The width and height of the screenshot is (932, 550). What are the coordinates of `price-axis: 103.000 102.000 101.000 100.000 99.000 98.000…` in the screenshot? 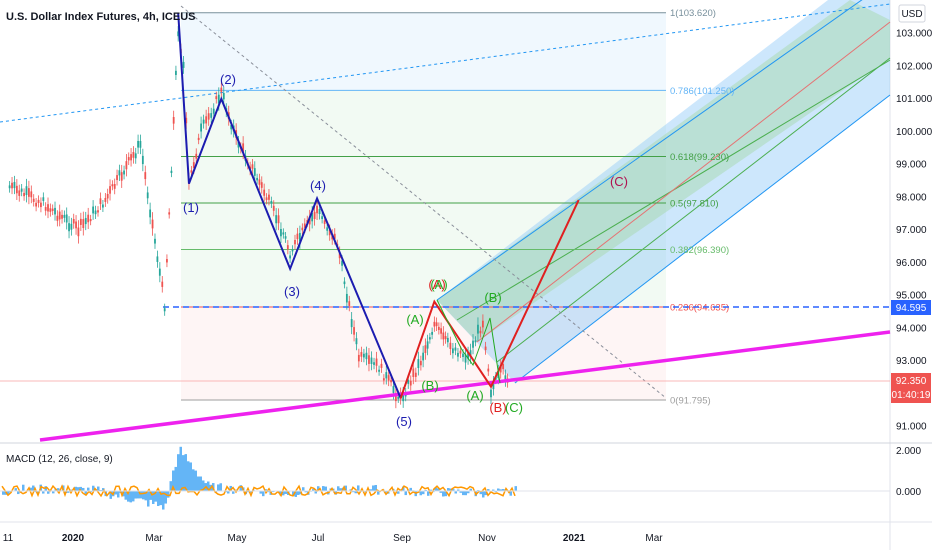 It's located at (914, 231).